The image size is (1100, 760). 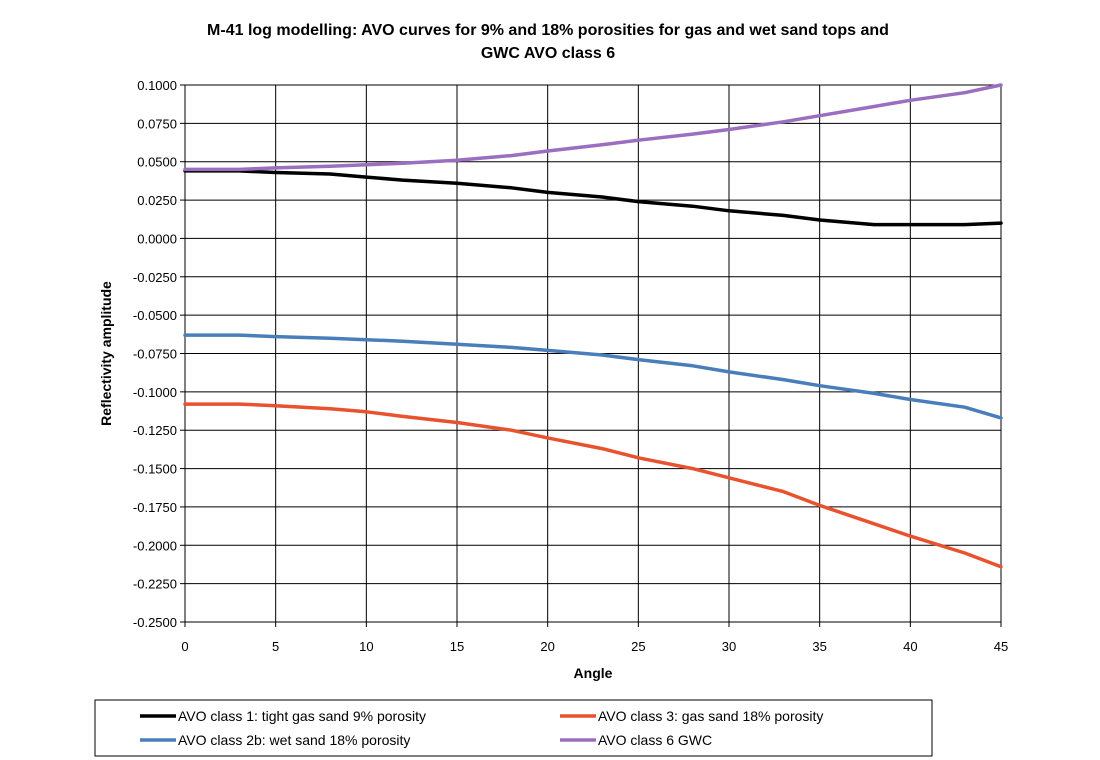 What do you see at coordinates (155, 469) in the screenshot?
I see `y-tick-label: -0.1500` at bounding box center [155, 469].